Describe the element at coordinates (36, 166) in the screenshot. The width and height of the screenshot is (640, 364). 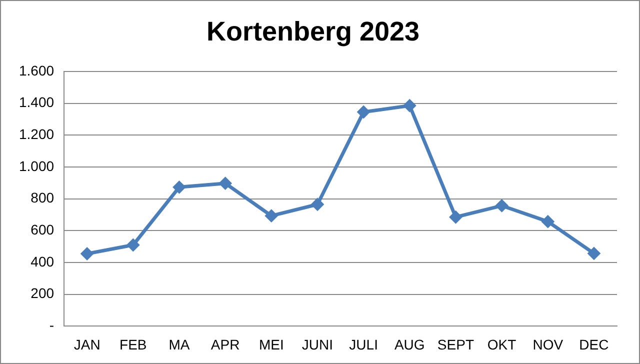
I see `y-tick-label: 1.000` at that location.